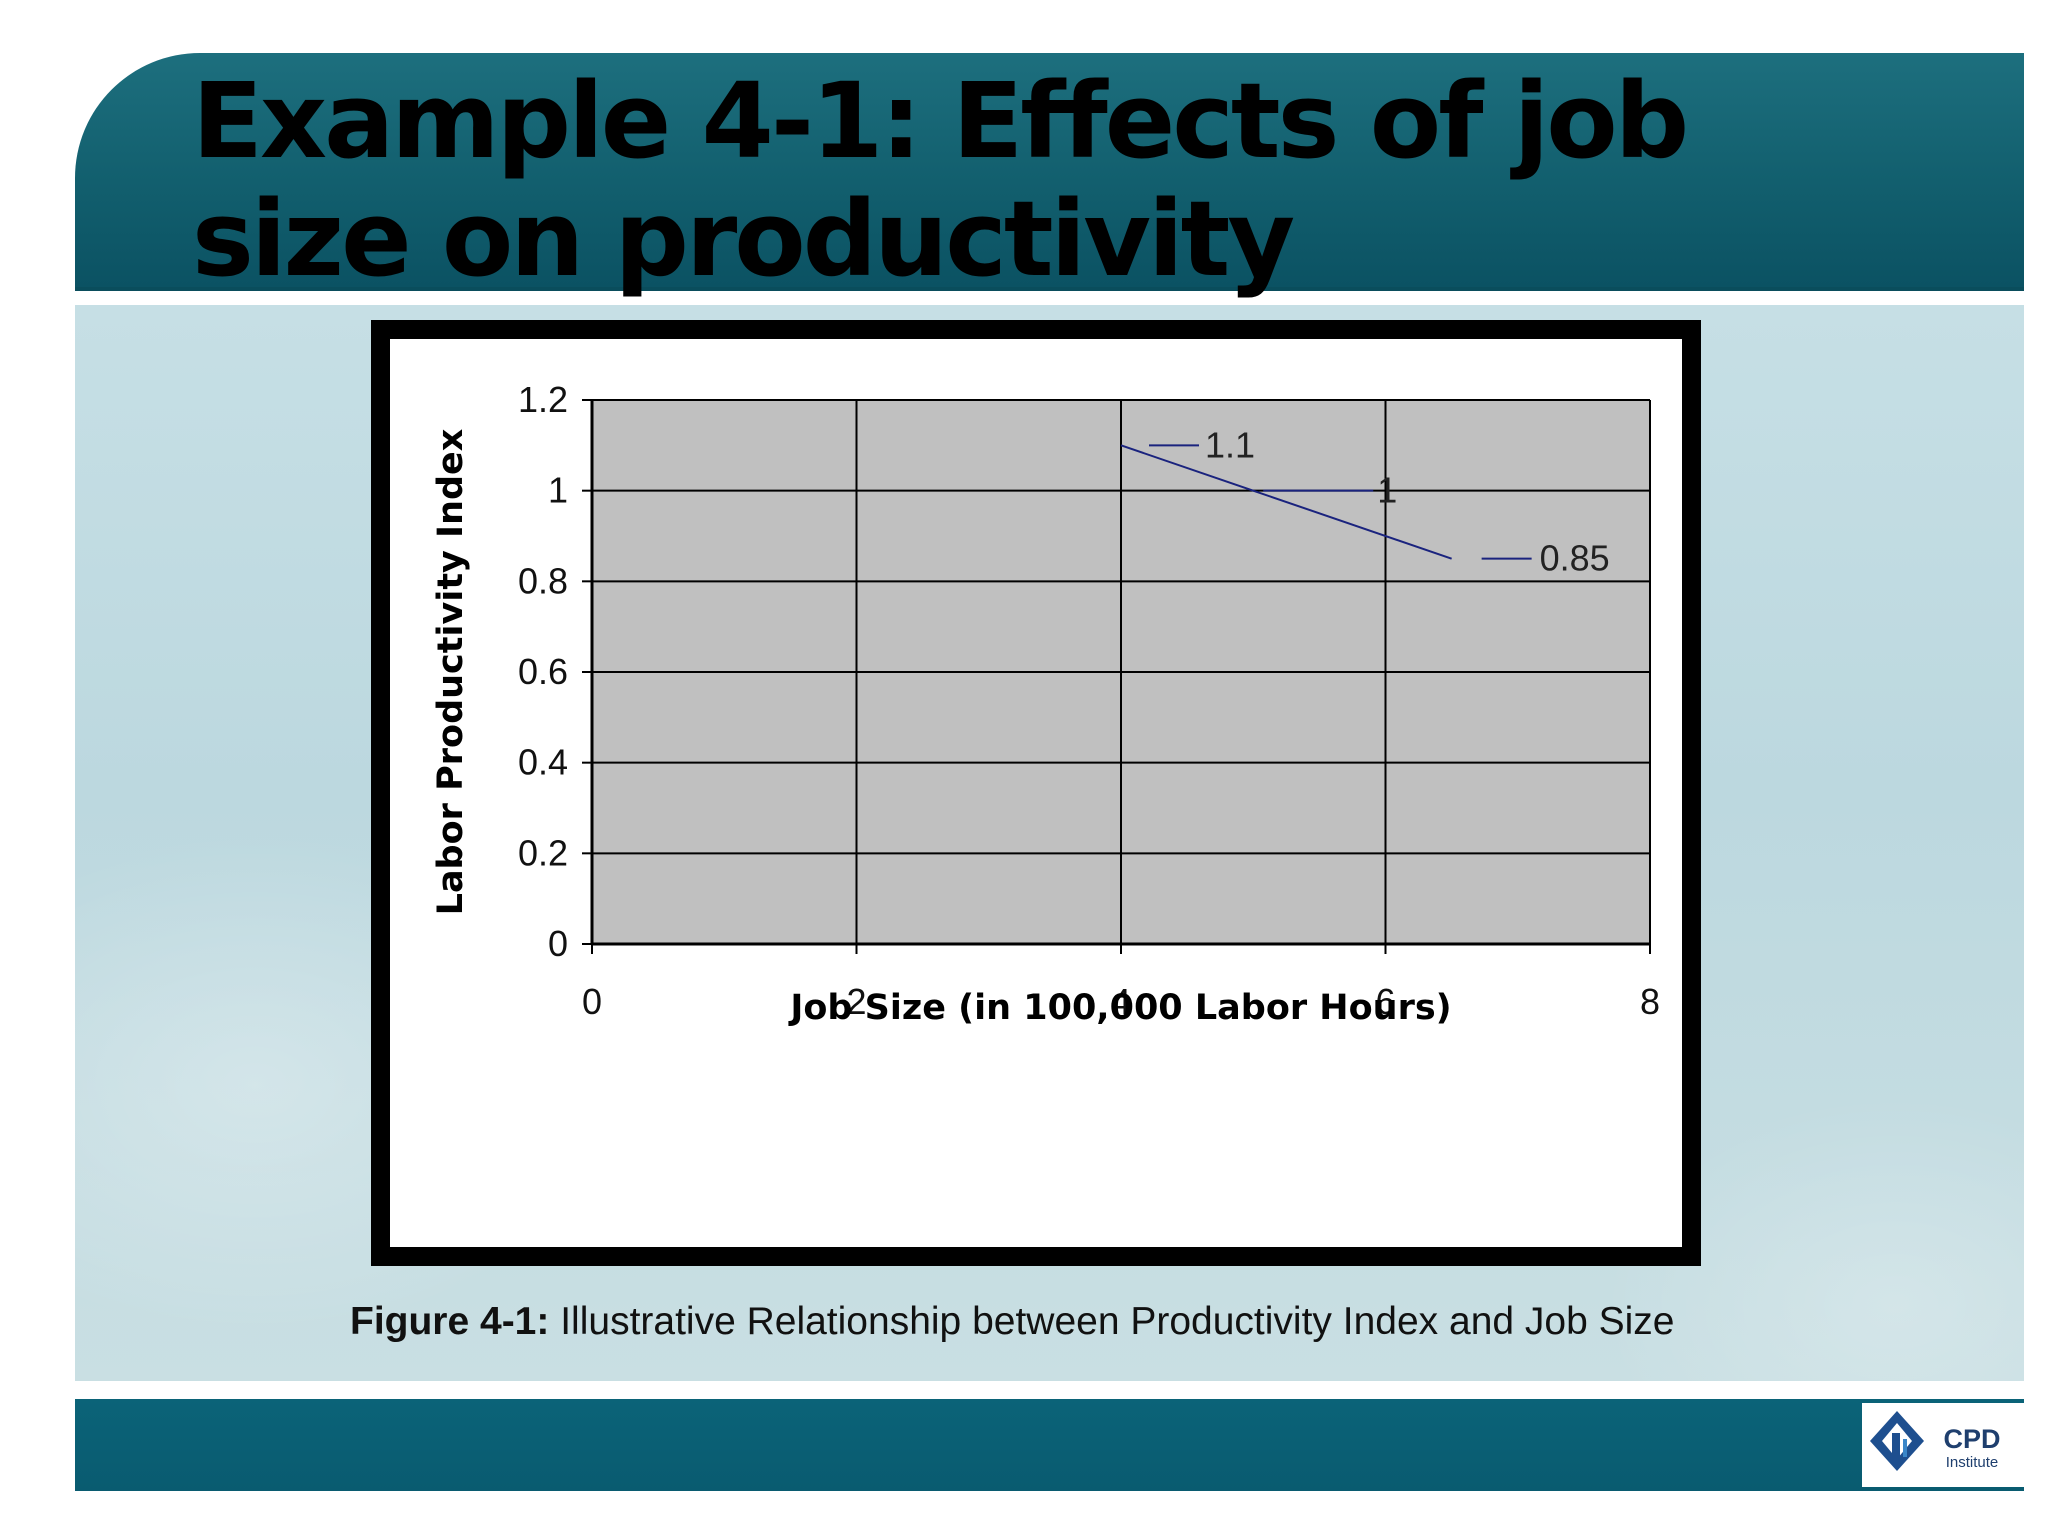  What do you see at coordinates (451, 671) in the screenshot?
I see `y-axis-title: Labor Productivity Index` at bounding box center [451, 671].